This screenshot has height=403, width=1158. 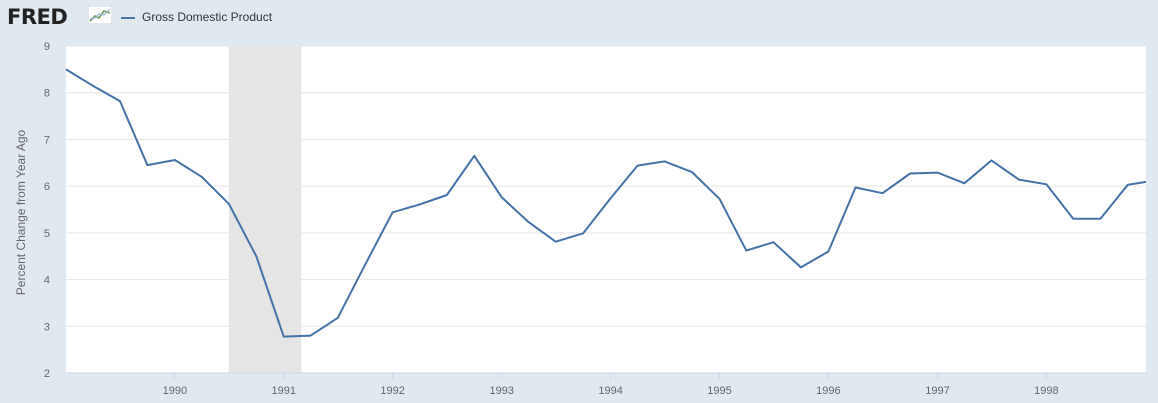 I want to click on x-tick-label: 1992, so click(x=392, y=391).